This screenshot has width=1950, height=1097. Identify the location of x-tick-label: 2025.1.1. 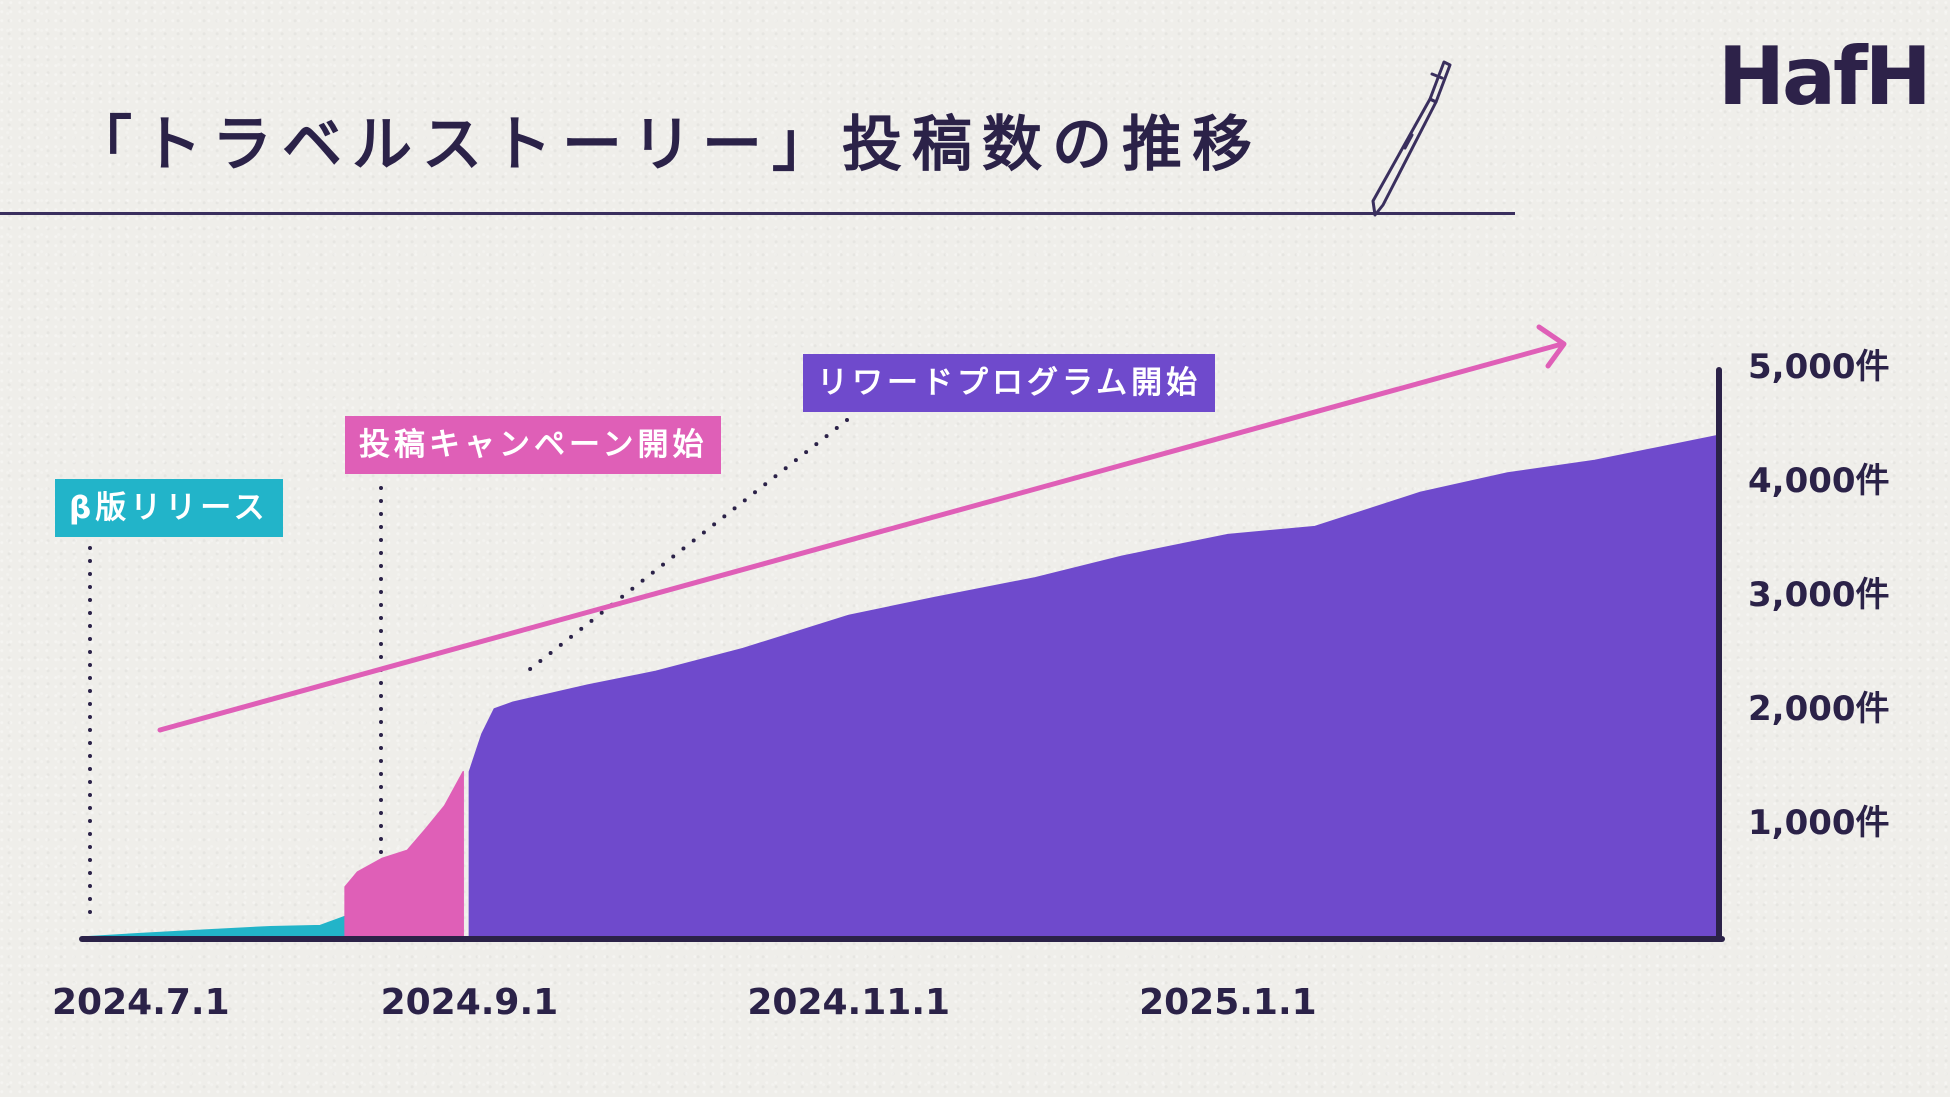
(1228, 1002).